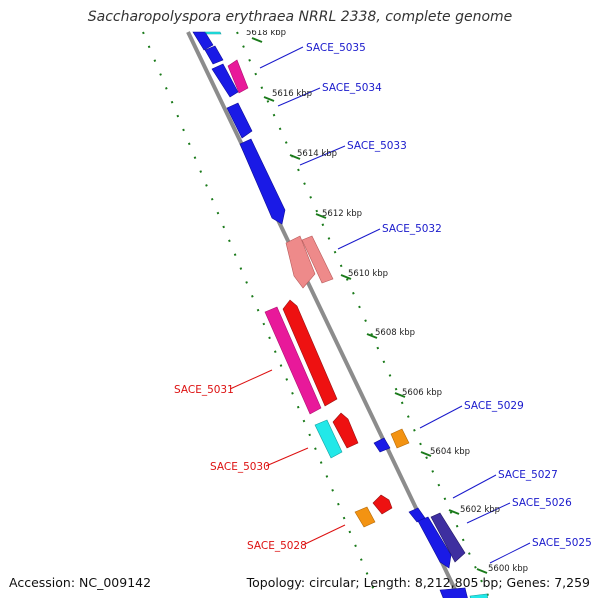  I want to click on gene-label-sace-5031: SACE_5031, so click(204, 390).